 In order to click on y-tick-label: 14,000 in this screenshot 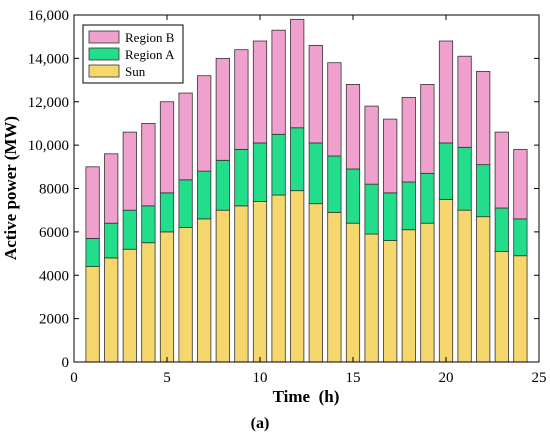, I will do `click(48, 59)`.